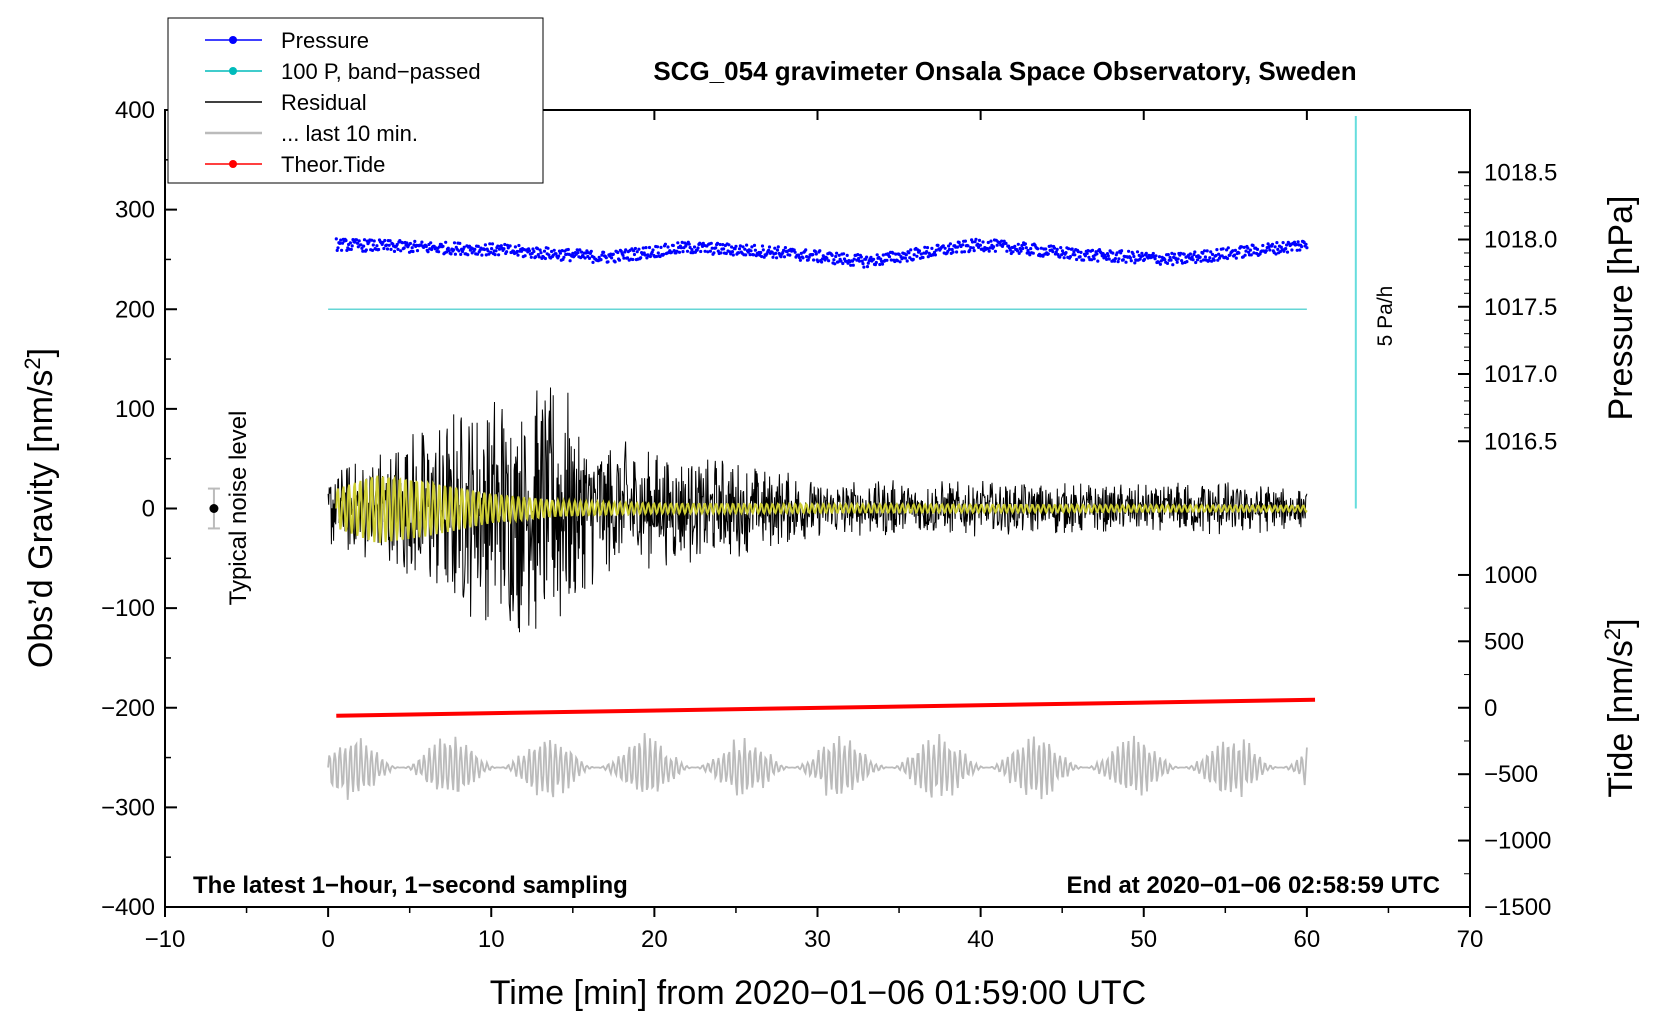  What do you see at coordinates (135, 210) in the screenshot?
I see `y-tick-label: 300` at bounding box center [135, 210].